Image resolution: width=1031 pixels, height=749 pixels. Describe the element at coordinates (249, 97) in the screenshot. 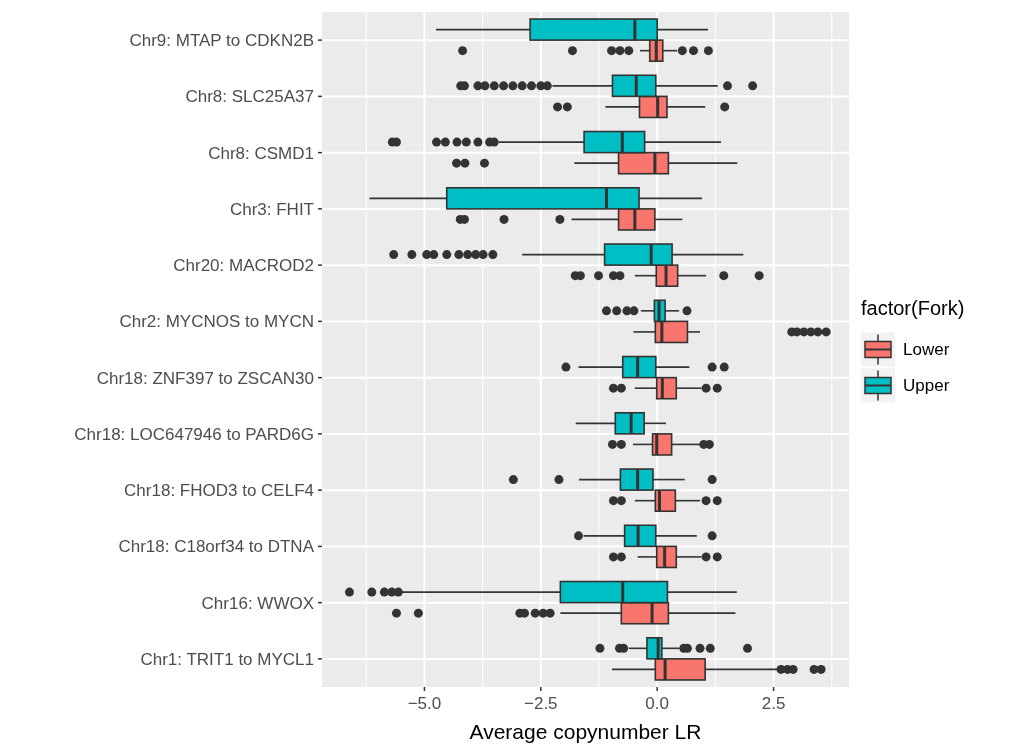

I see `y-tick-label: Chr8: SLC25A37` at that location.